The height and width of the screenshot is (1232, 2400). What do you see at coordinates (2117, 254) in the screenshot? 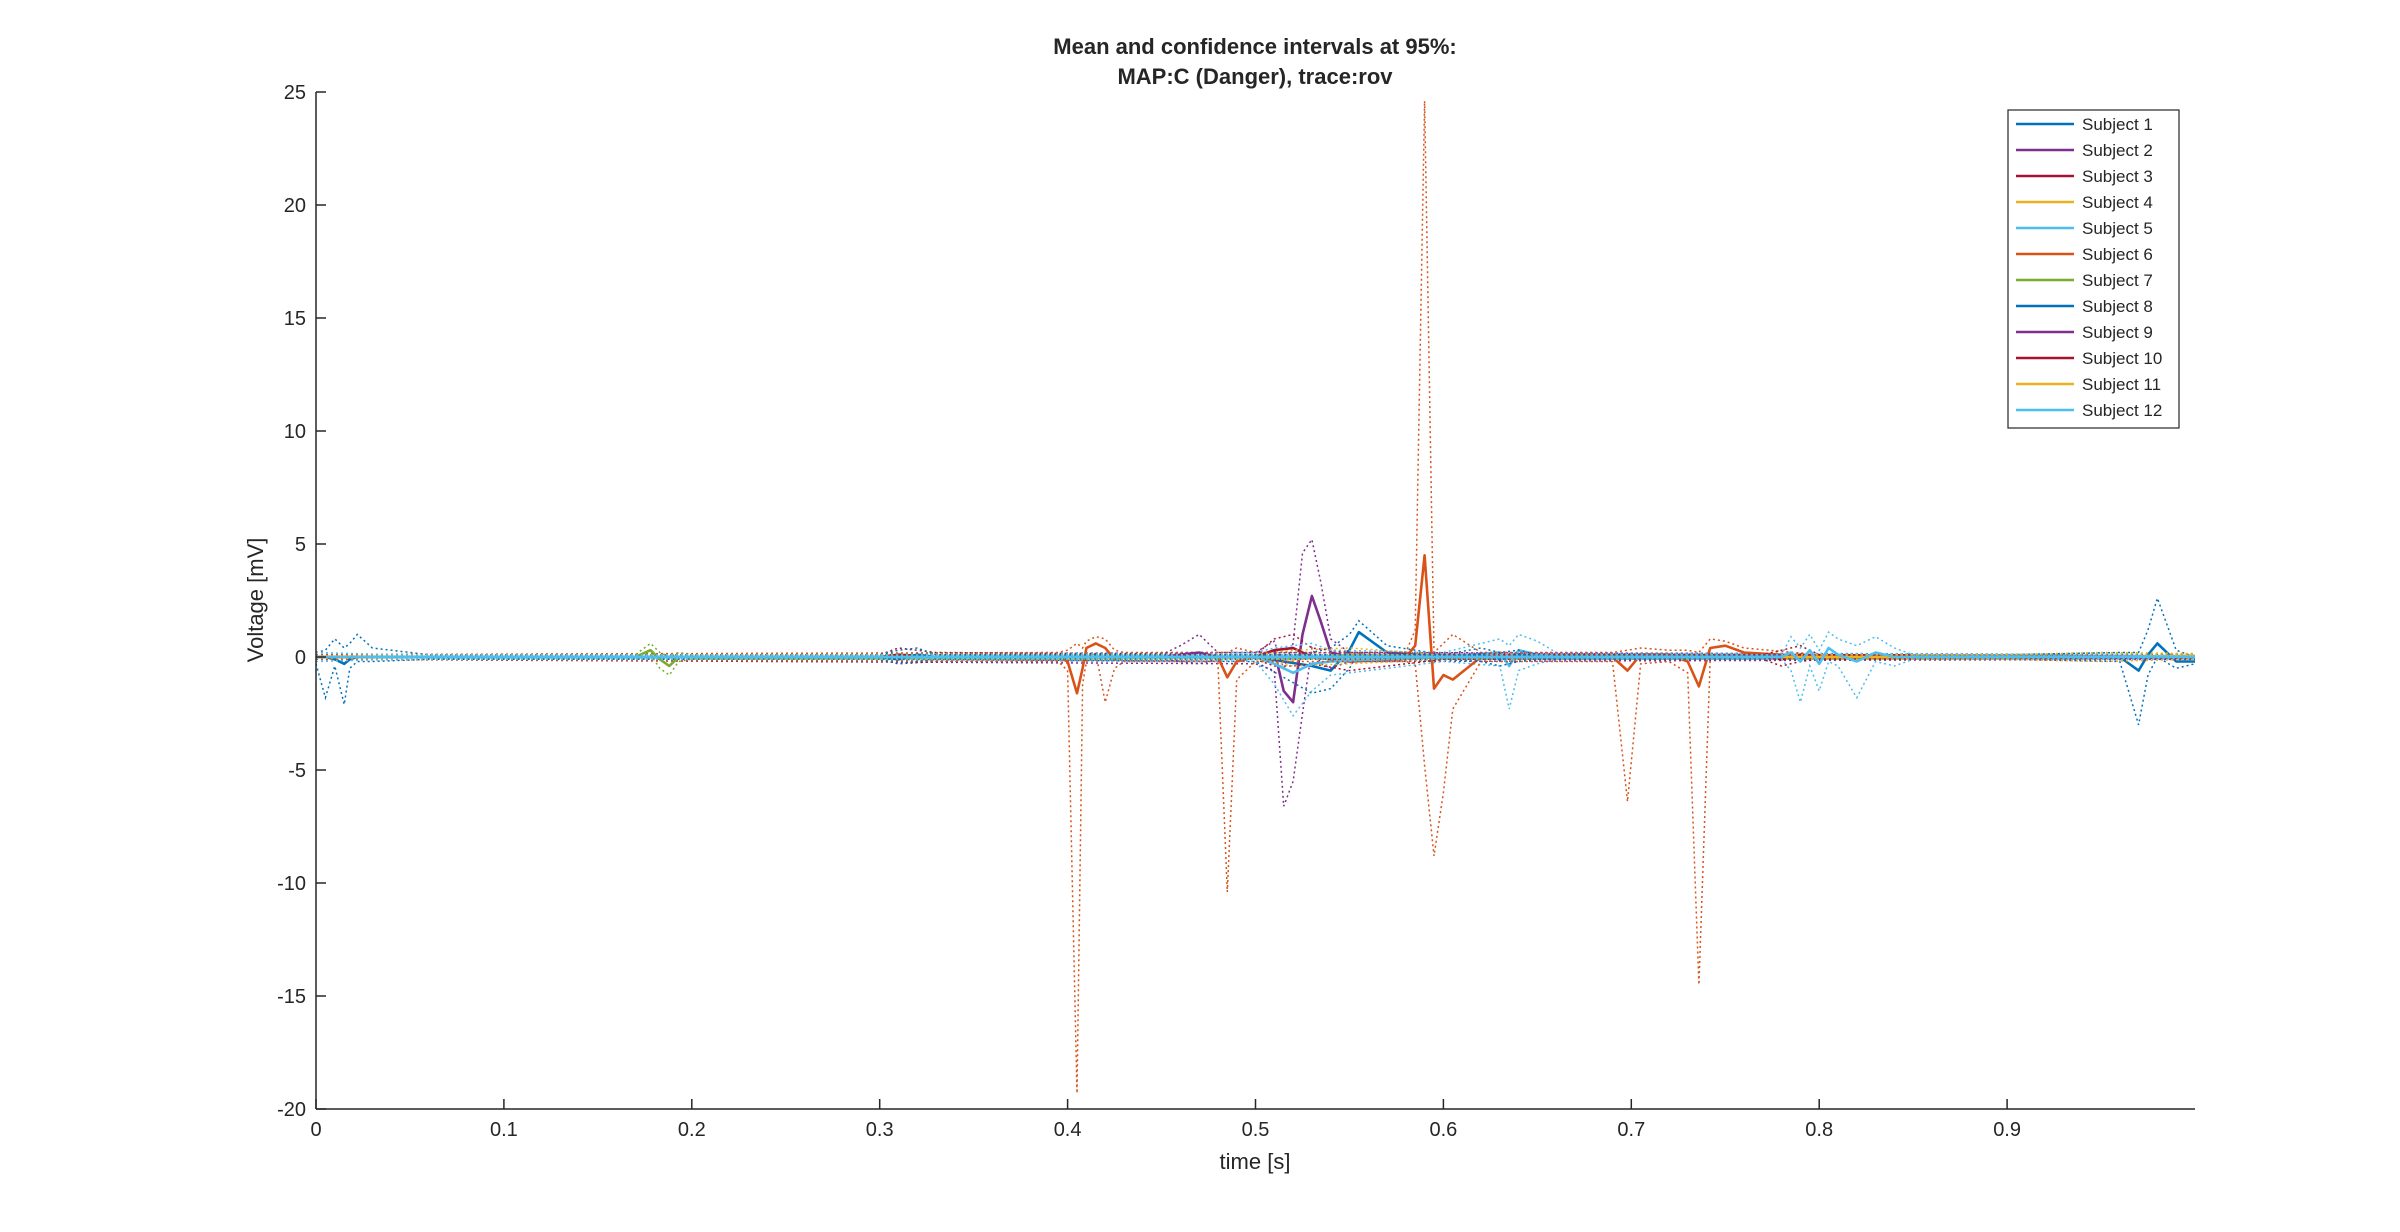
I see `legend-label: Subject 6` at bounding box center [2117, 254].